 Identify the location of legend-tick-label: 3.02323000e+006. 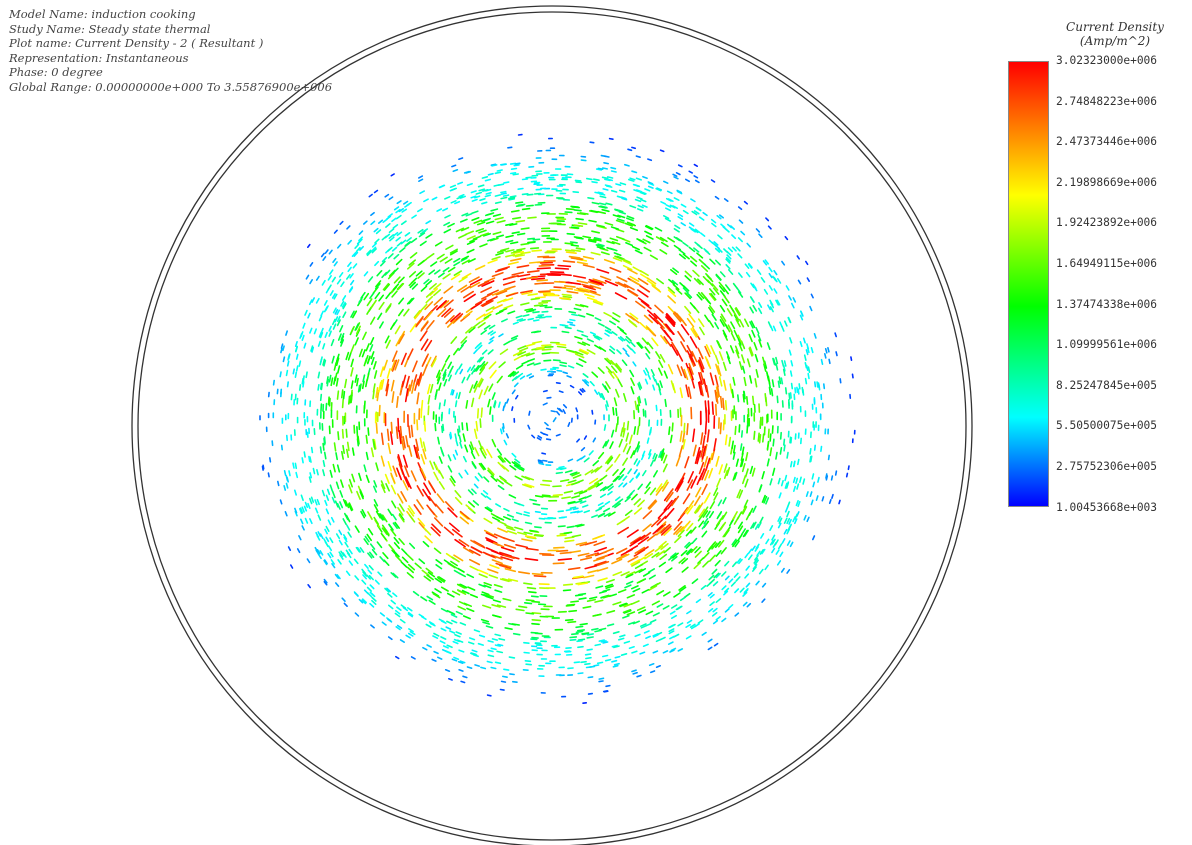
(1107, 60).